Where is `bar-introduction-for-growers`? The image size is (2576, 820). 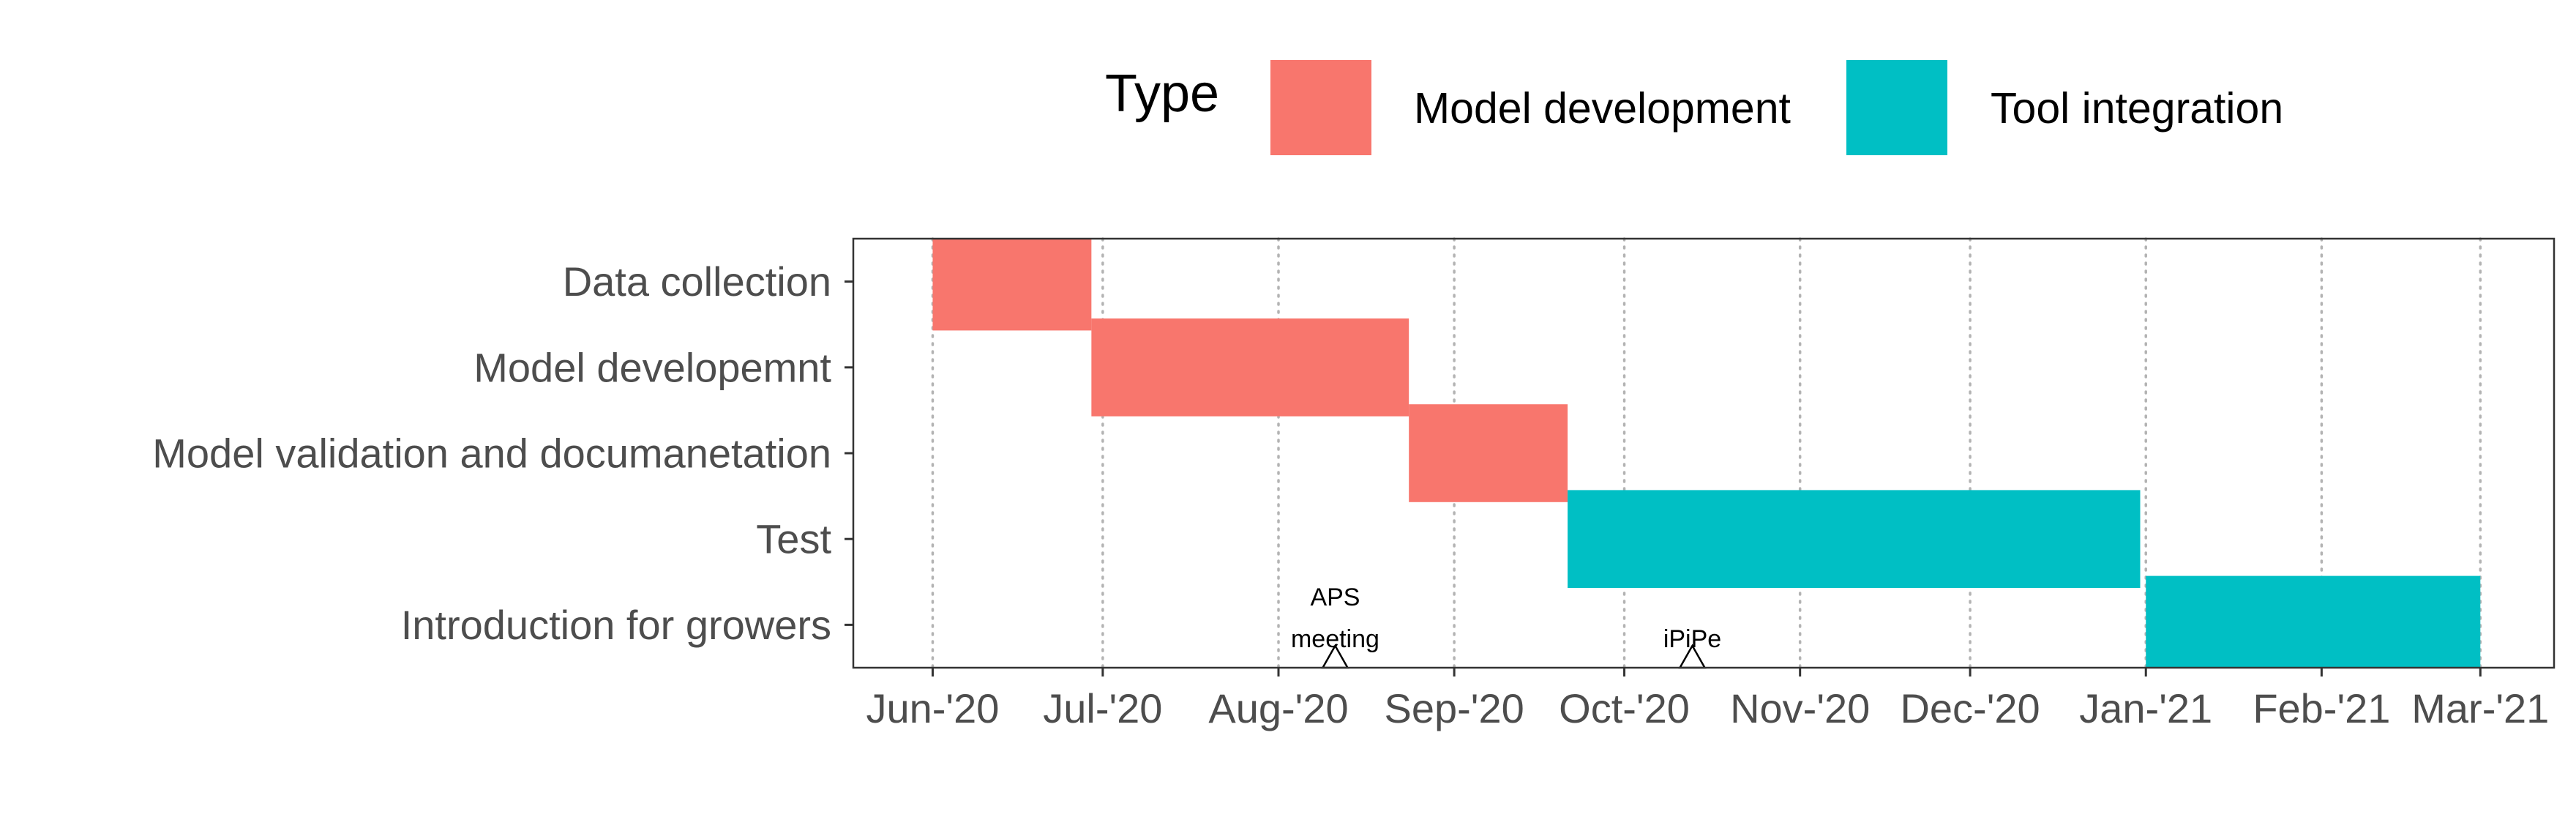
bar-introduction-for-growers is located at coordinates (2313, 621).